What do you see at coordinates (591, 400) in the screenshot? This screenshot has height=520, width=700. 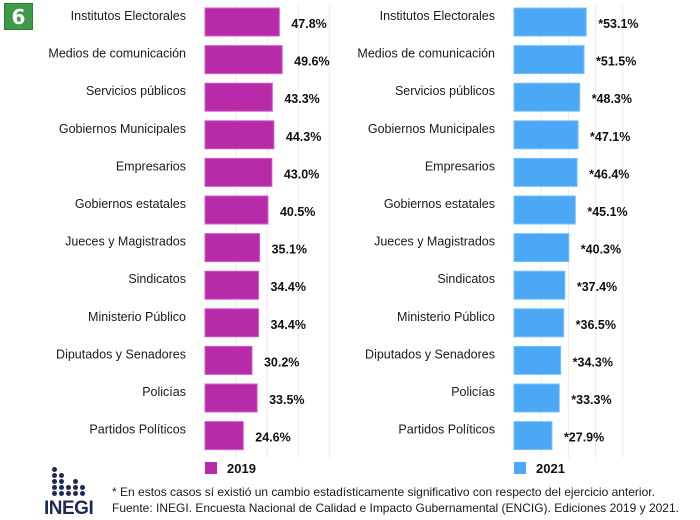 I see `value-label: *33.3%` at bounding box center [591, 400].